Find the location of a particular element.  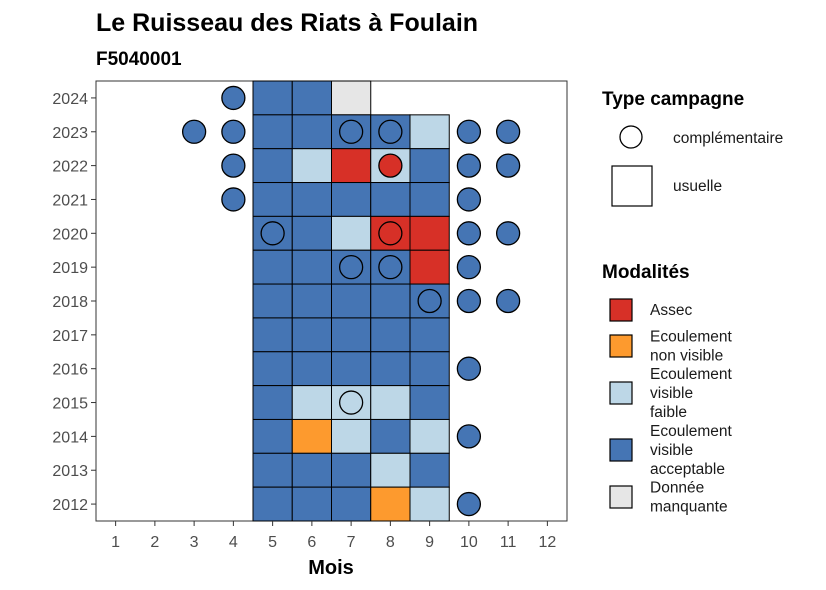

legend-key-nonvisible is located at coordinates (621, 346).